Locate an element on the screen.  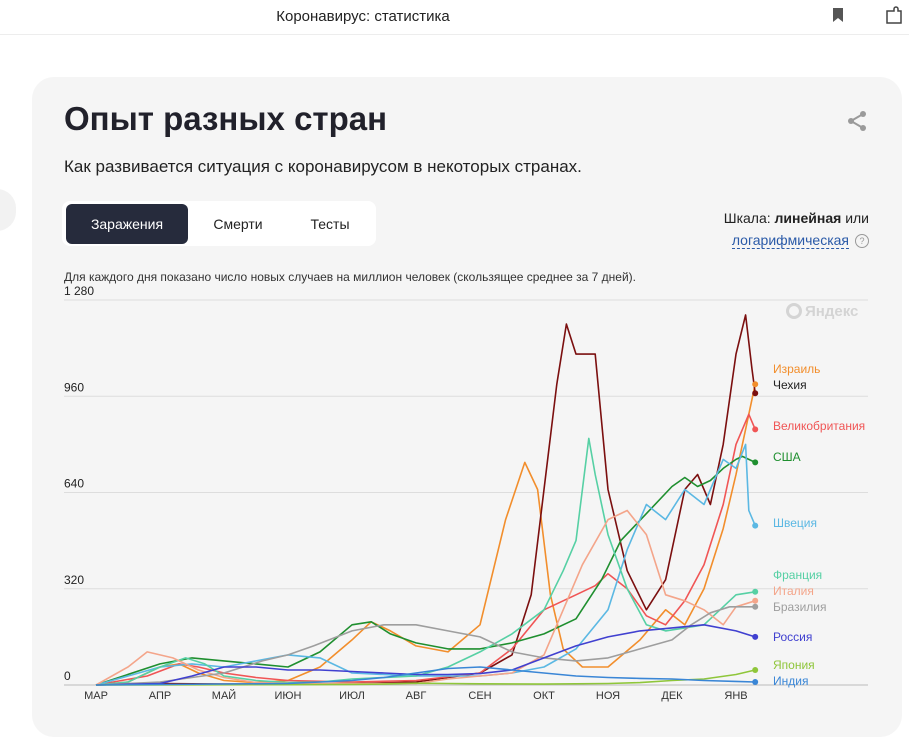
series-end-label: Индия is located at coordinates (790, 681).